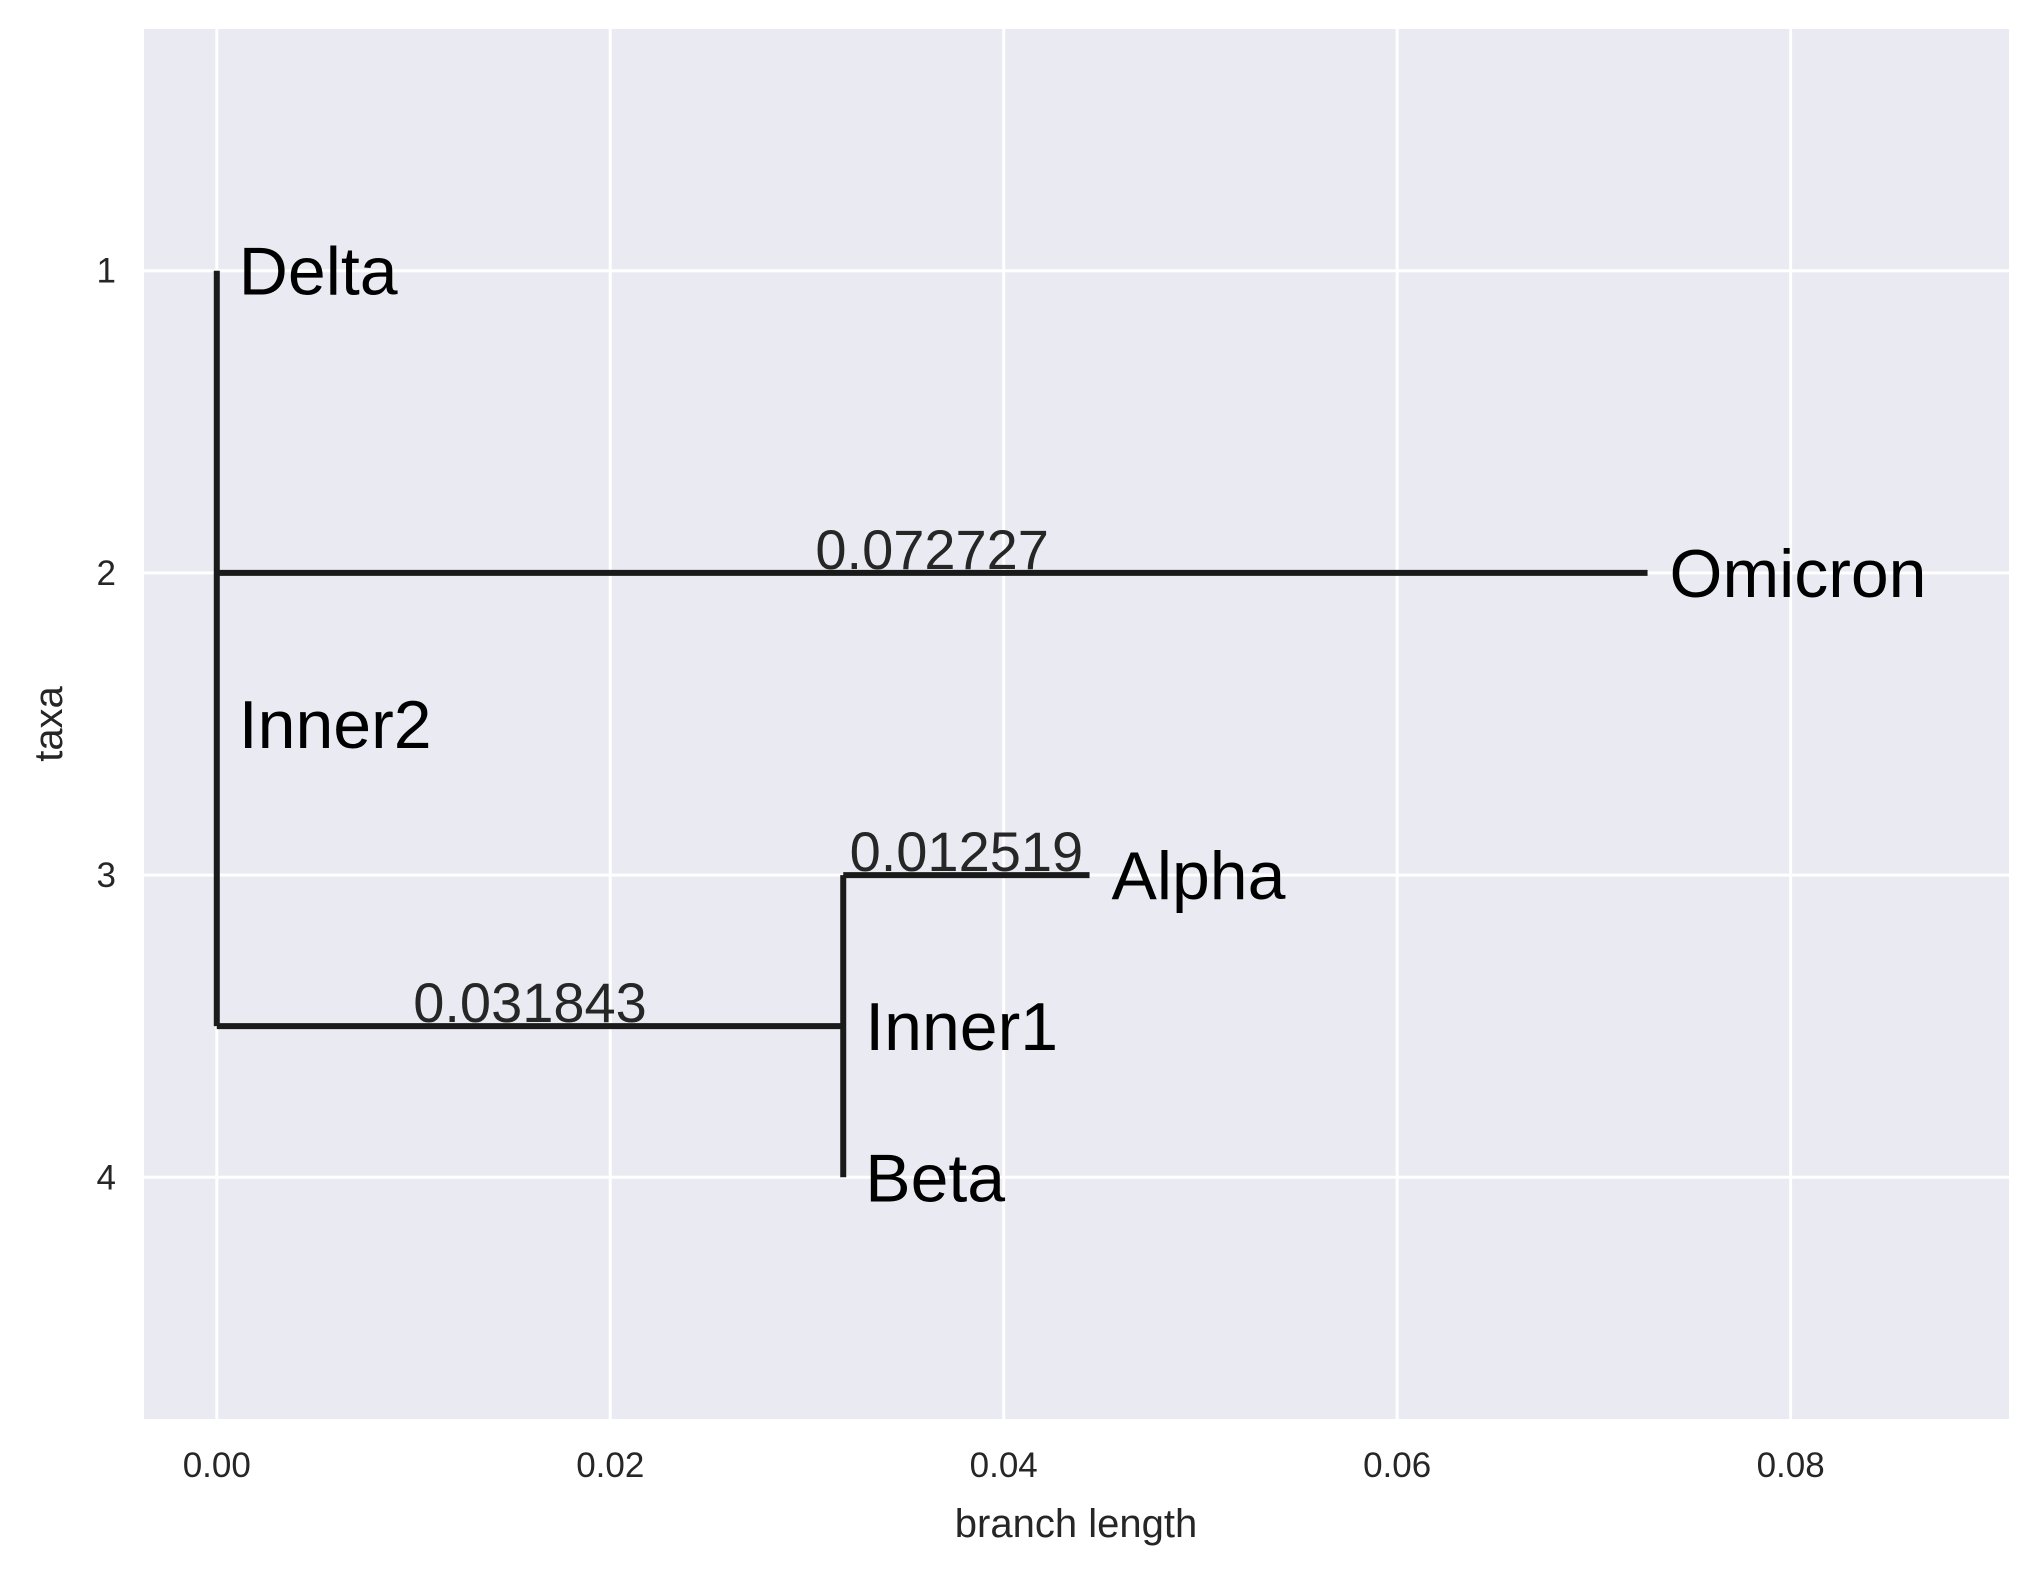 This screenshot has height=1575, width=2033. Describe the element at coordinates (967, 851) in the screenshot. I see `branch-length-label: 0.012519` at that location.